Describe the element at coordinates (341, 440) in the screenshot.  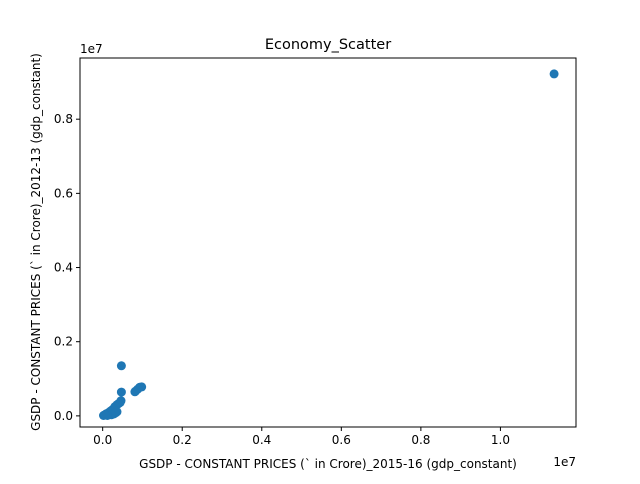
I see `x-tick-label-3: 0.6` at that location.